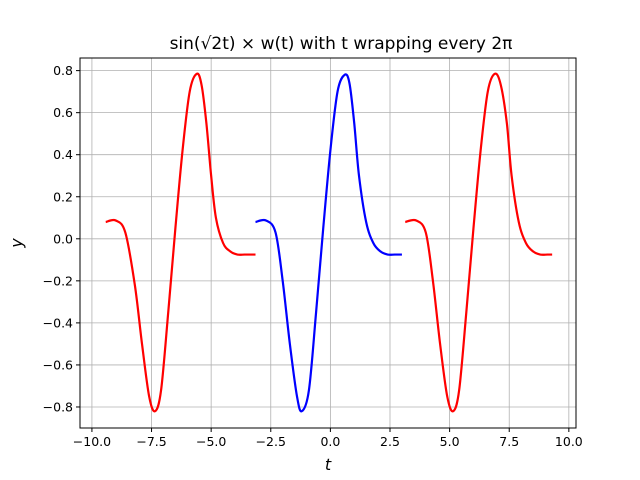 This screenshot has width=640, height=480. I want to click on y-tick-label: 0.2, so click(63, 196).